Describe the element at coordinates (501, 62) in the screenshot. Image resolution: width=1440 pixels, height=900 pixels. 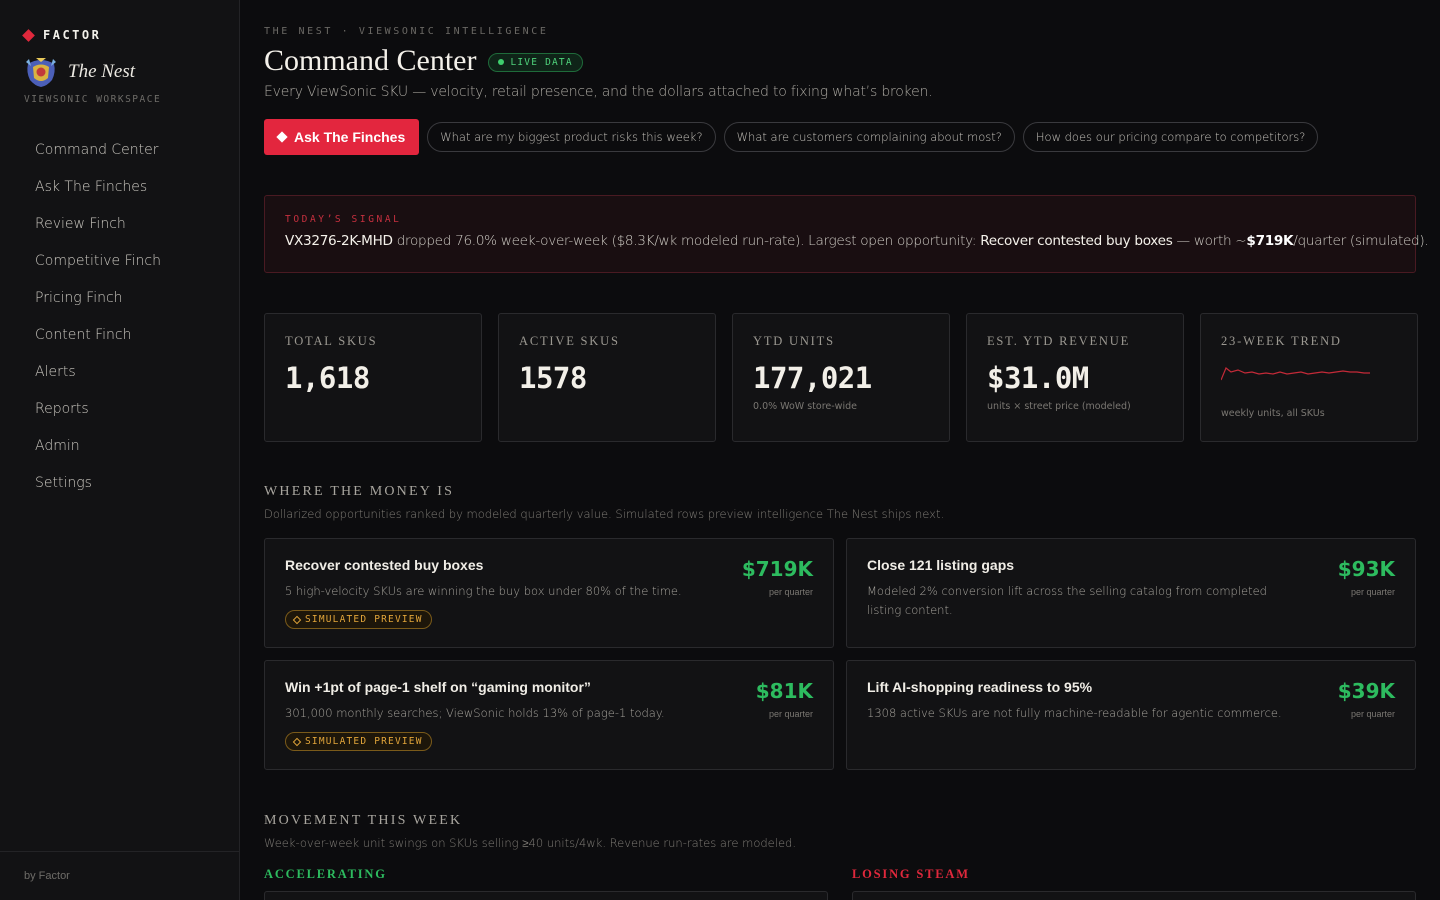
I see `live-dot-icon` at that location.